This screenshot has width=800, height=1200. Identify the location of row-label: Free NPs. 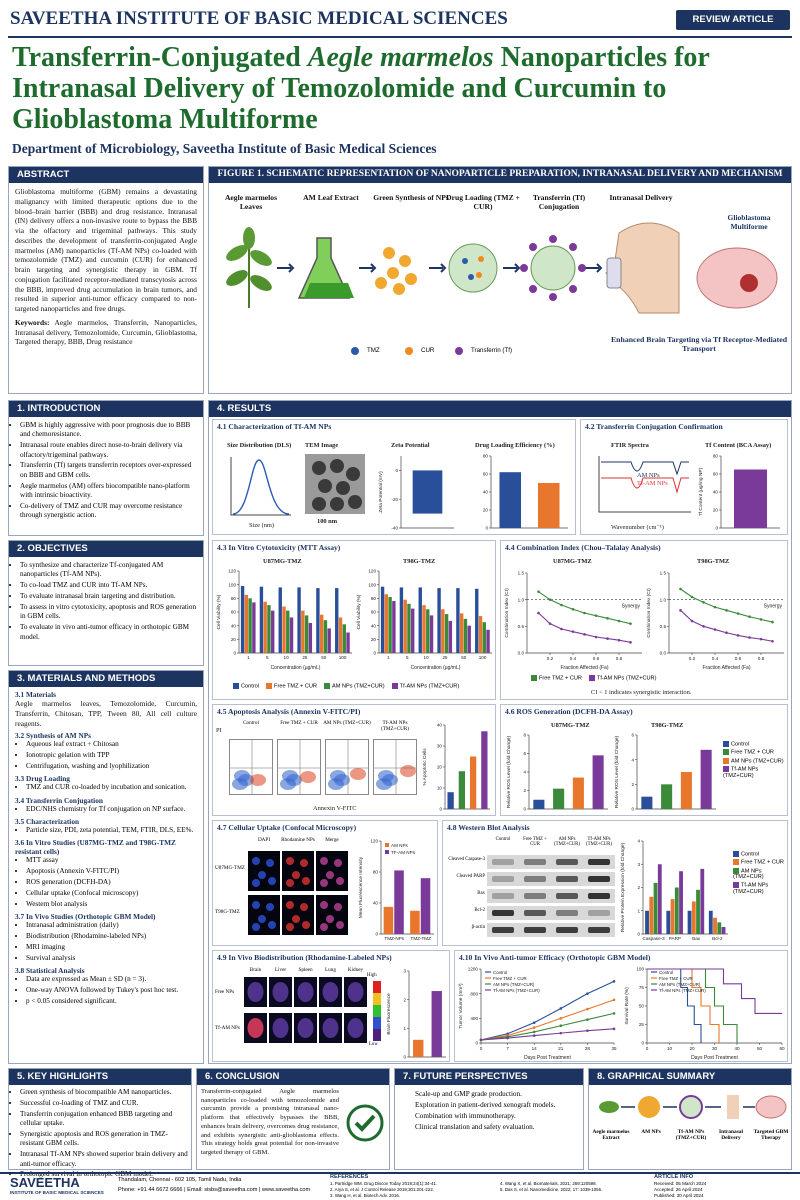
(225, 992).